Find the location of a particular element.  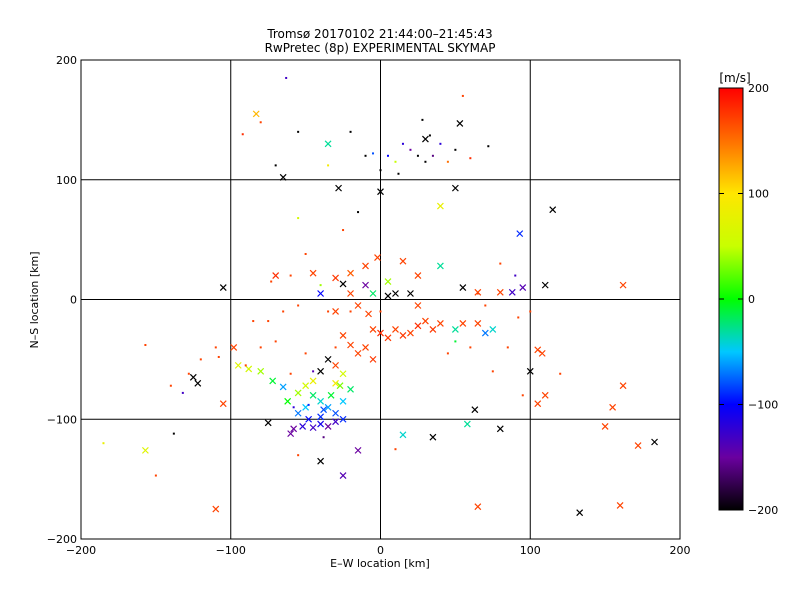

colorbar-ticks: 200 100 0 −100 −200 is located at coordinates (748, 299).